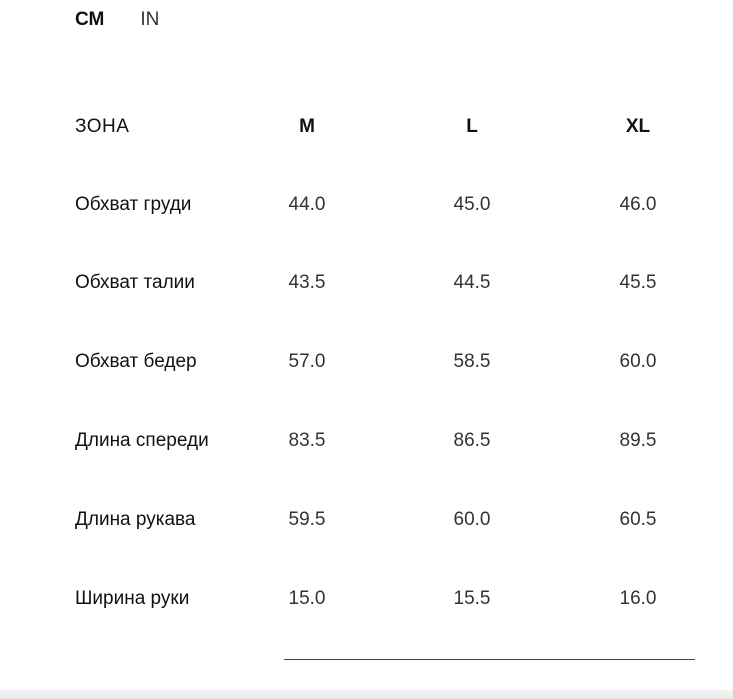  What do you see at coordinates (307, 204) in the screenshot?
I see `size-value: 44.0` at bounding box center [307, 204].